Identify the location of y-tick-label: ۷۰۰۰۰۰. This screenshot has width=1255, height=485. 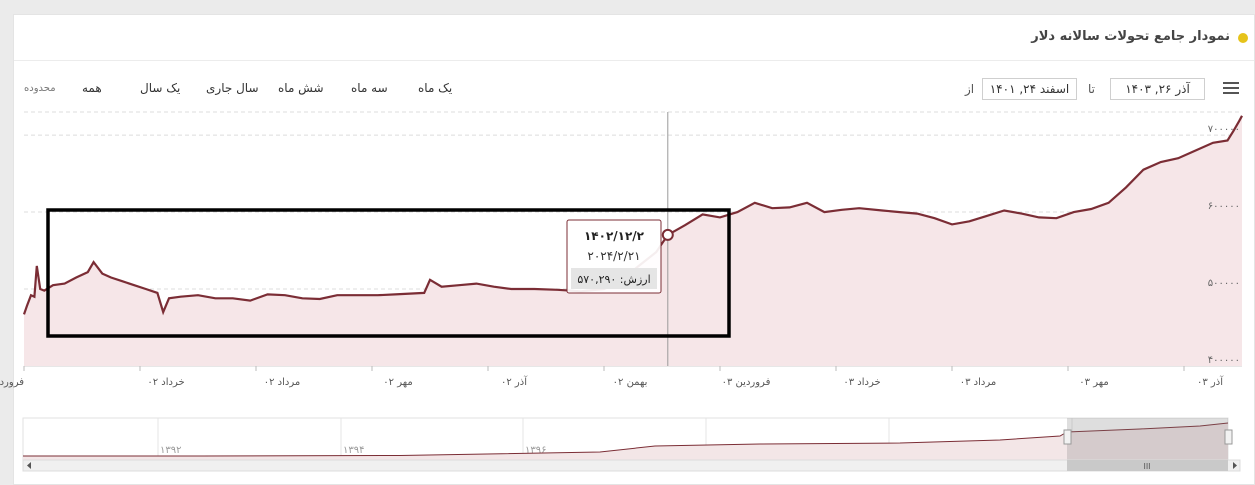
(1224, 129).